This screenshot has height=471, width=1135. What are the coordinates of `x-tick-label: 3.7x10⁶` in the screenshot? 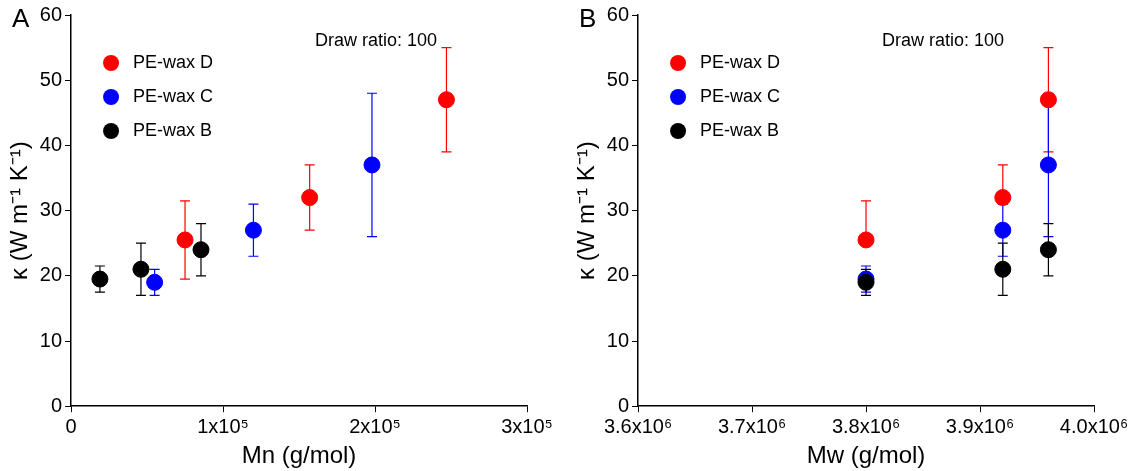 It's located at (752, 425).